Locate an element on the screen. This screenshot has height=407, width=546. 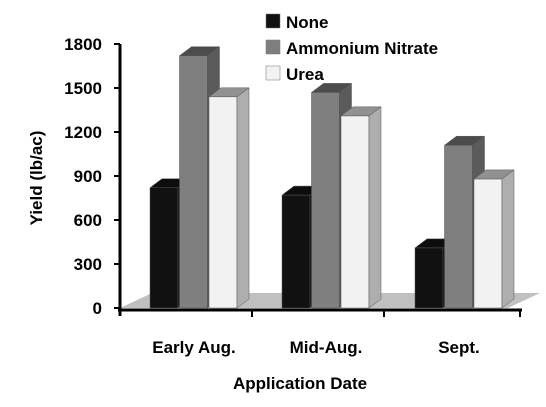
y-tick-label: 300 is located at coordinates (88, 264).